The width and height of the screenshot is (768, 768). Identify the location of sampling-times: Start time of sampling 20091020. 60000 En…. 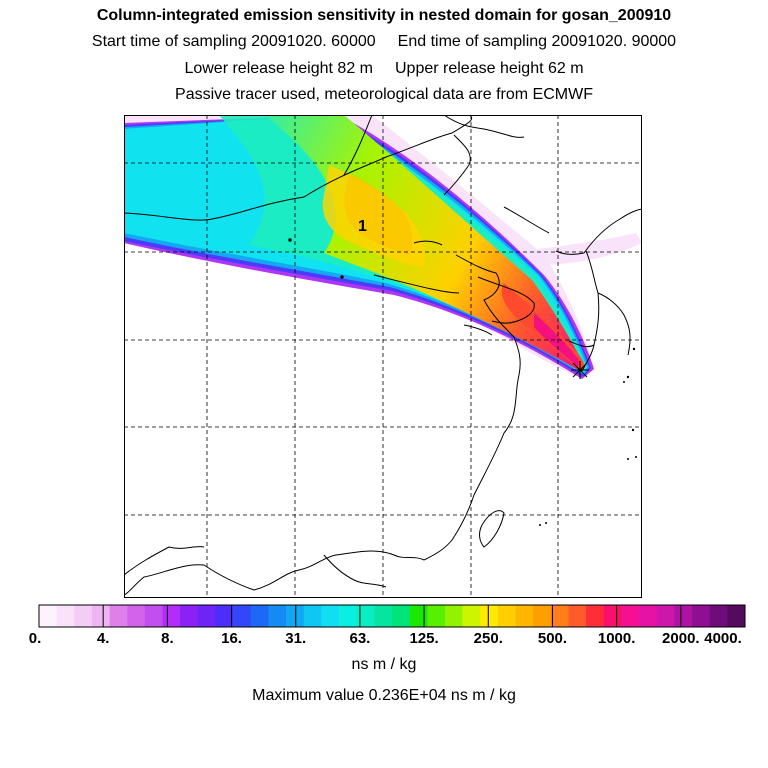
(384, 42).